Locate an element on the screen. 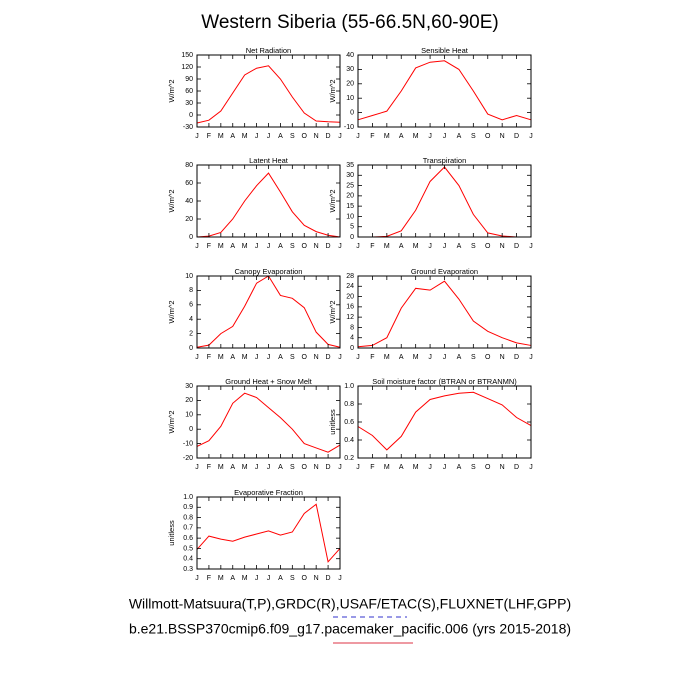 This screenshot has height=700, width=700. panel-title: Canopy Evaporation is located at coordinates (269, 271).